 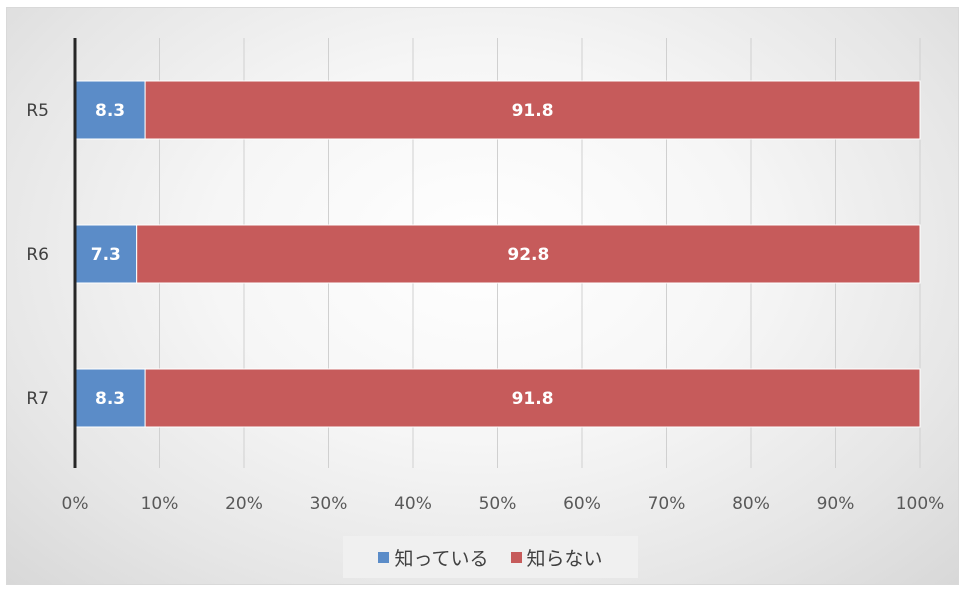 What do you see at coordinates (441, 558) in the screenshot?
I see `legend-label-known: 知っている` at bounding box center [441, 558].